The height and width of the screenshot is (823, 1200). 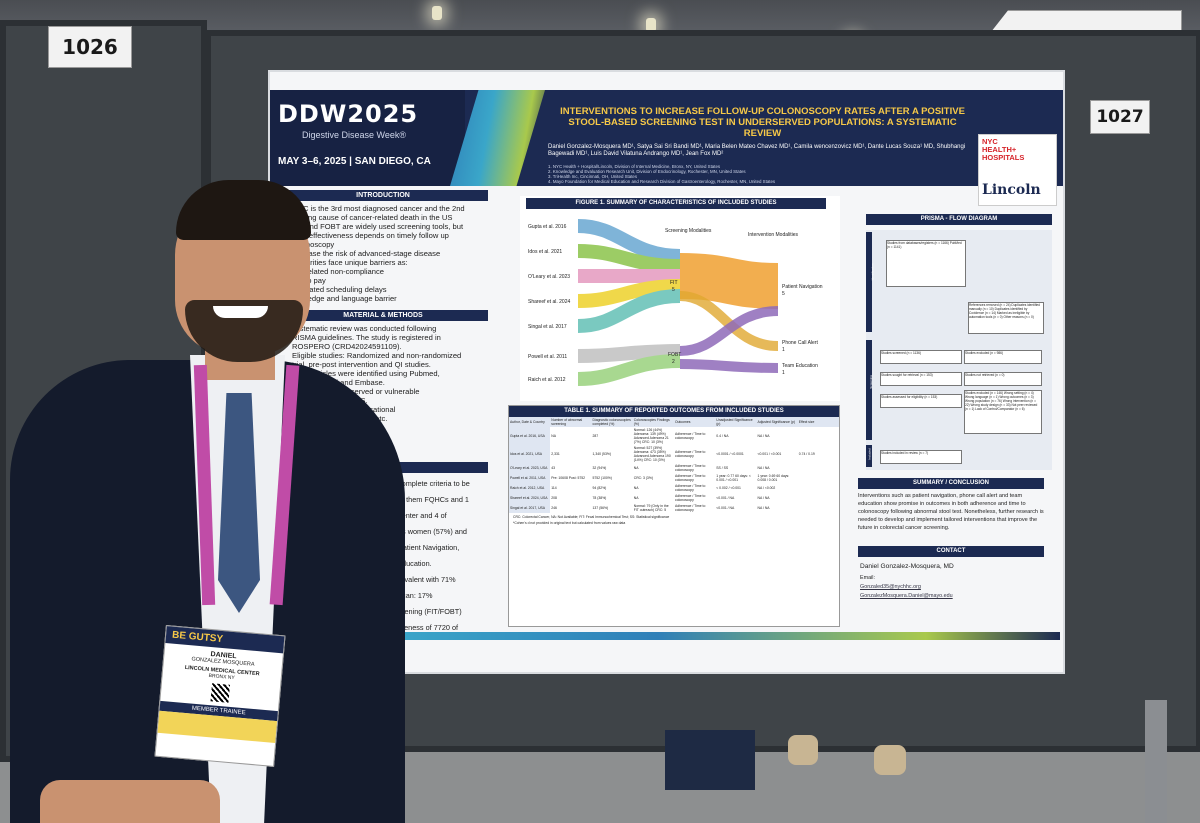 I want to click on modality-fit: FIT, so click(x=674, y=283).